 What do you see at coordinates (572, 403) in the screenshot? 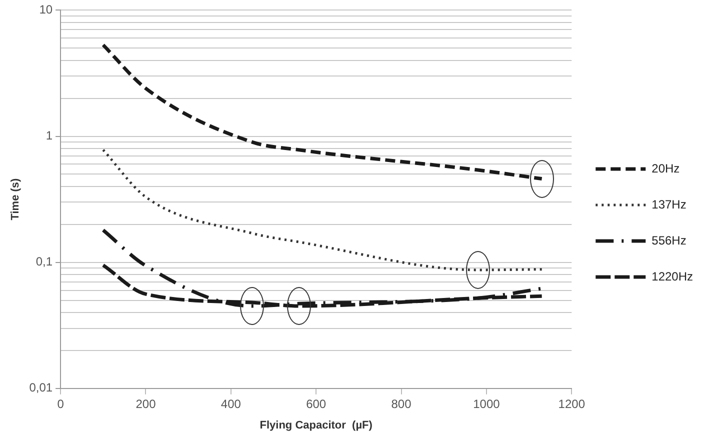
I see `x-tick-label: 1200` at bounding box center [572, 403].